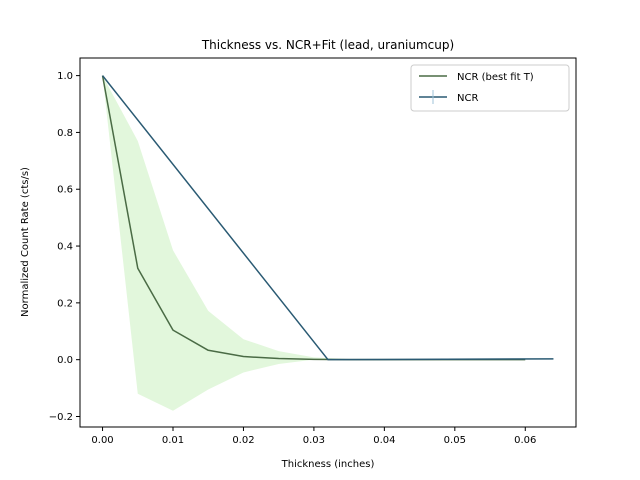 The width and height of the screenshot is (640, 480). What do you see at coordinates (467, 98) in the screenshot?
I see `legend-label-ncr: NCR` at bounding box center [467, 98].